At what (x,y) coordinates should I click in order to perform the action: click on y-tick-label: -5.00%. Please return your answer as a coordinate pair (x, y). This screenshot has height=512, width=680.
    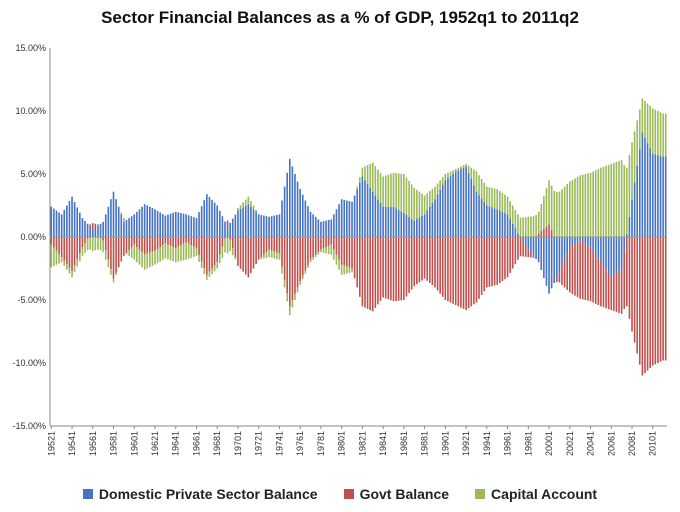
    Looking at the image, I should click on (31, 300).